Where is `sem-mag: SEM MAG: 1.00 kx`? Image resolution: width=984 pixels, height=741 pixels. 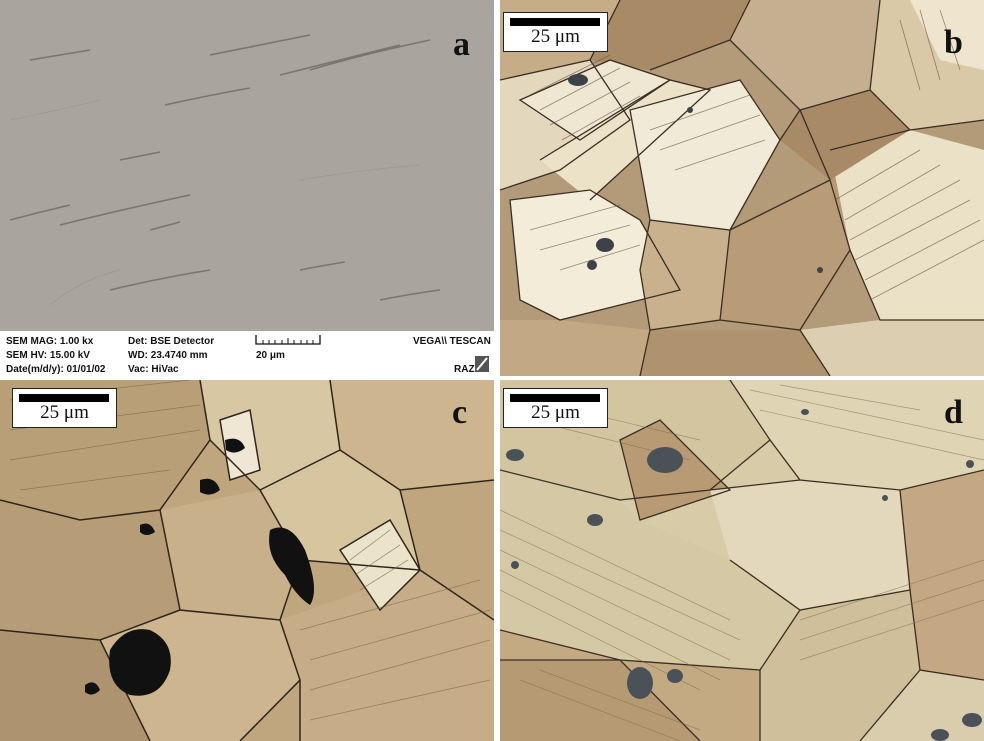
sem-mag: SEM MAG: 1.00 kx is located at coordinates (50, 341).